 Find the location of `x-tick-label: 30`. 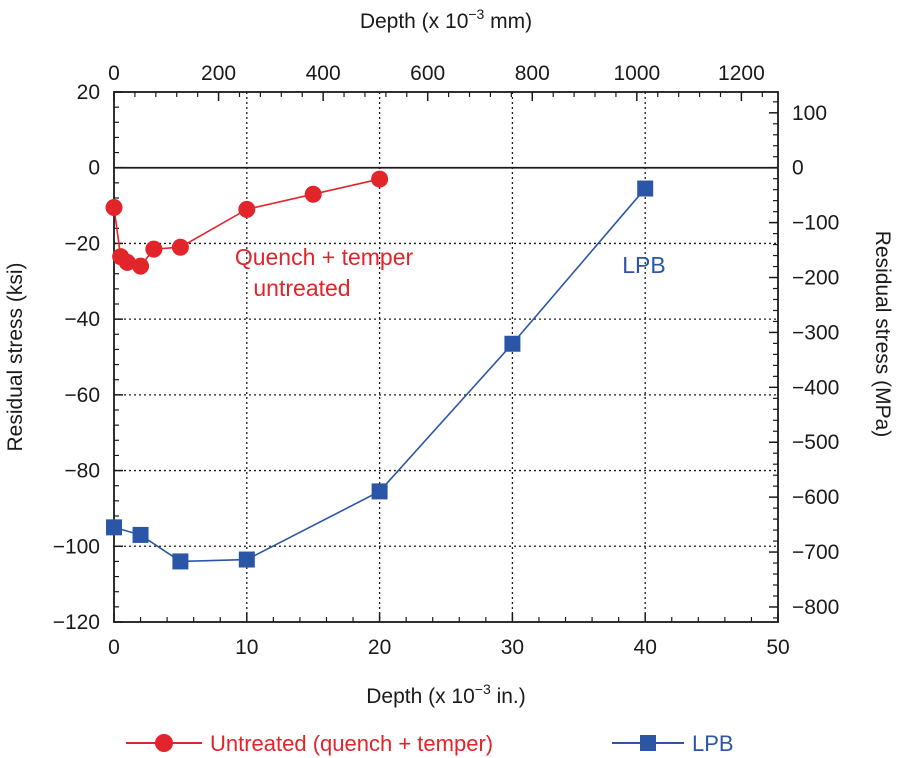

x-tick-label: 30 is located at coordinates (512, 647).